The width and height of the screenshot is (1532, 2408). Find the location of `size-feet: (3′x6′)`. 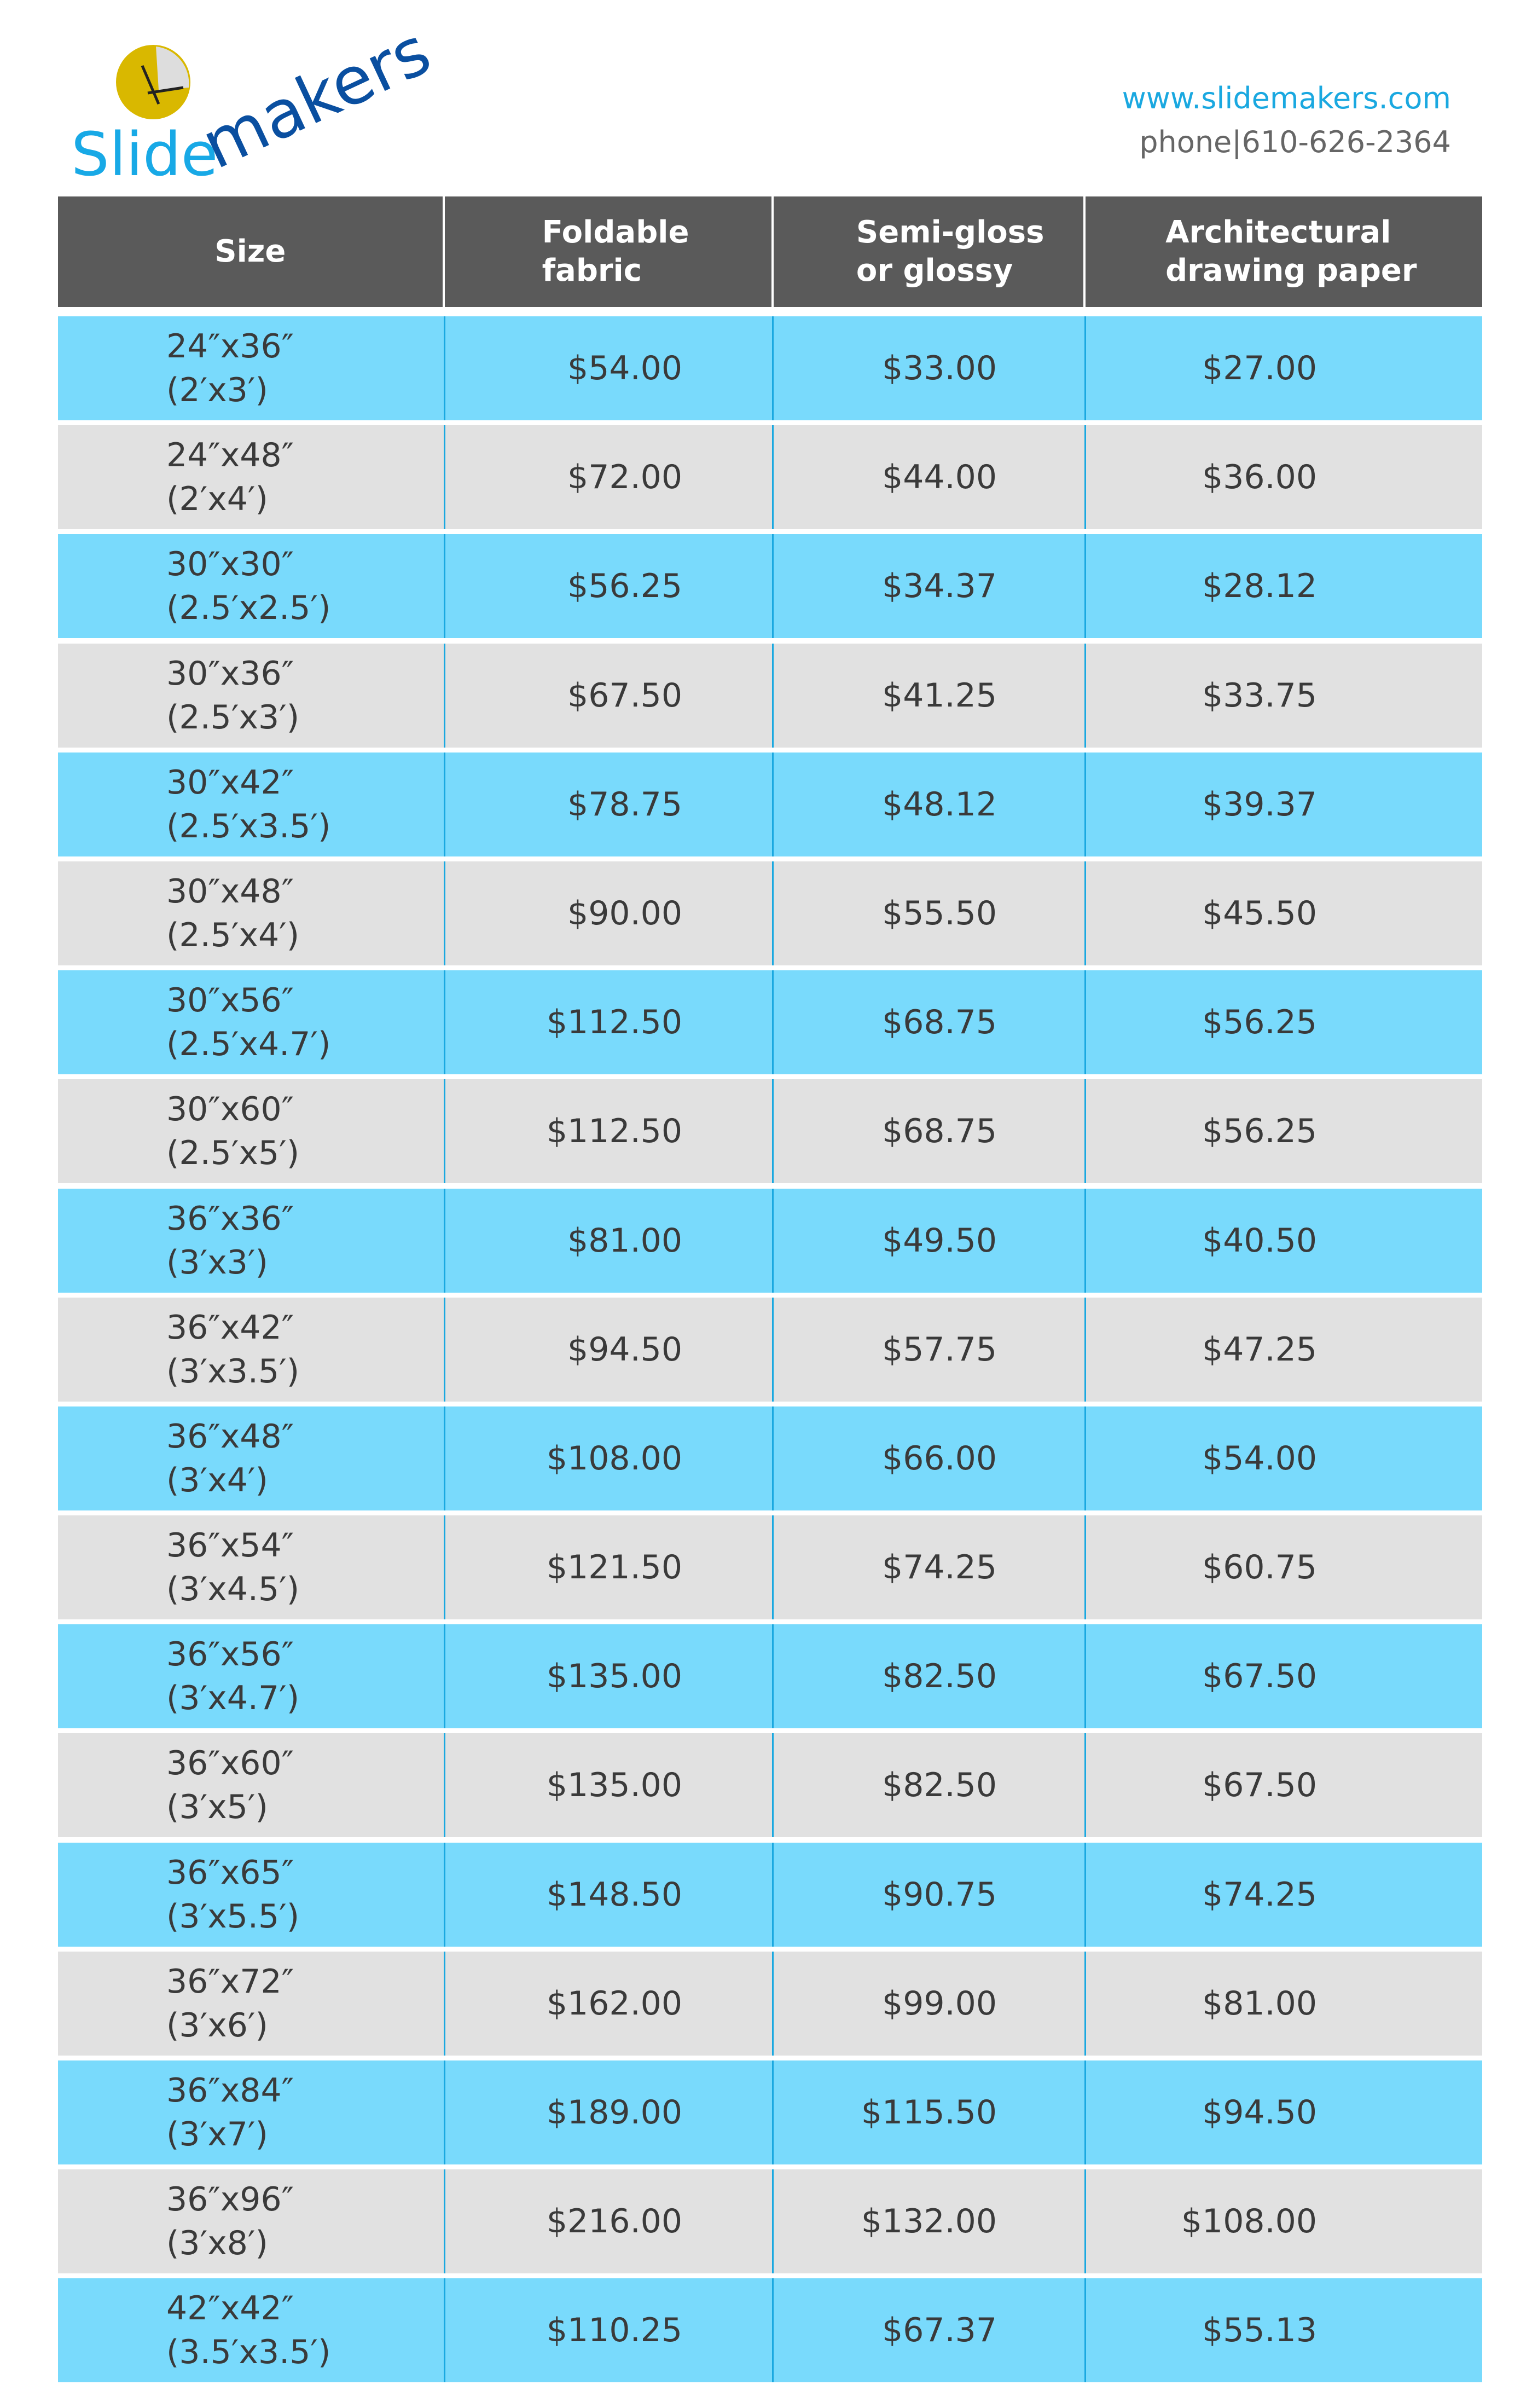

size-feet: (3′x6′) is located at coordinates (217, 2025).